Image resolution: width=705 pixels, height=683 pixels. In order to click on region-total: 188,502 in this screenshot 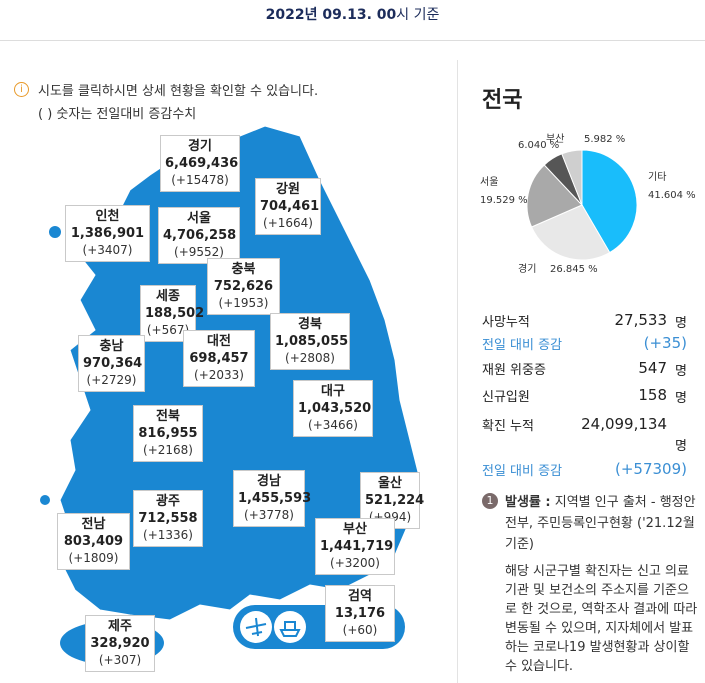, I will do `click(175, 313)`.